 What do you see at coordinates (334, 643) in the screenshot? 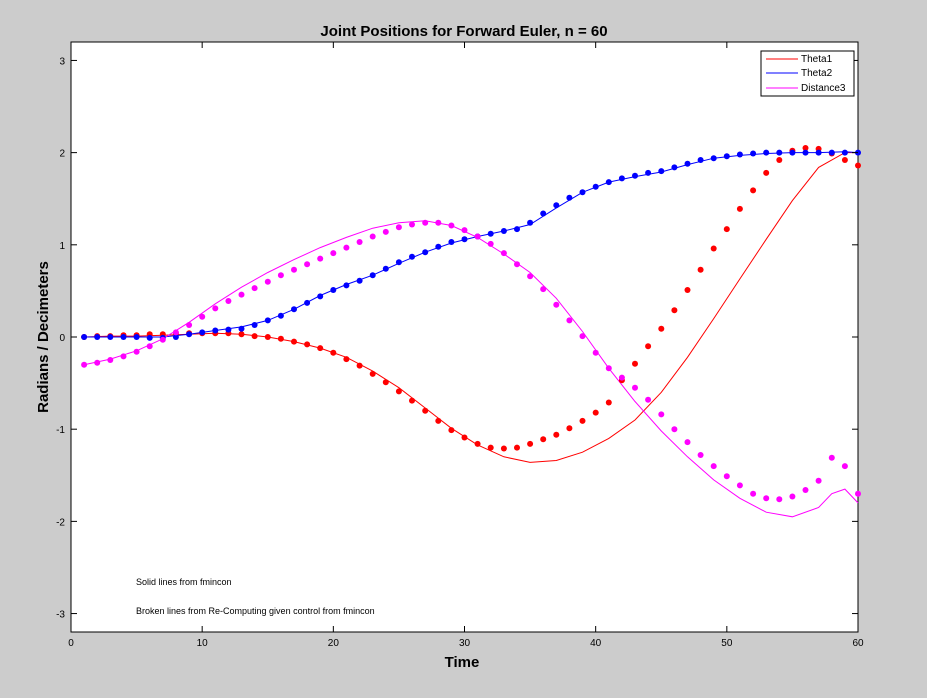
I see `x-tick-label: 20` at bounding box center [334, 643].